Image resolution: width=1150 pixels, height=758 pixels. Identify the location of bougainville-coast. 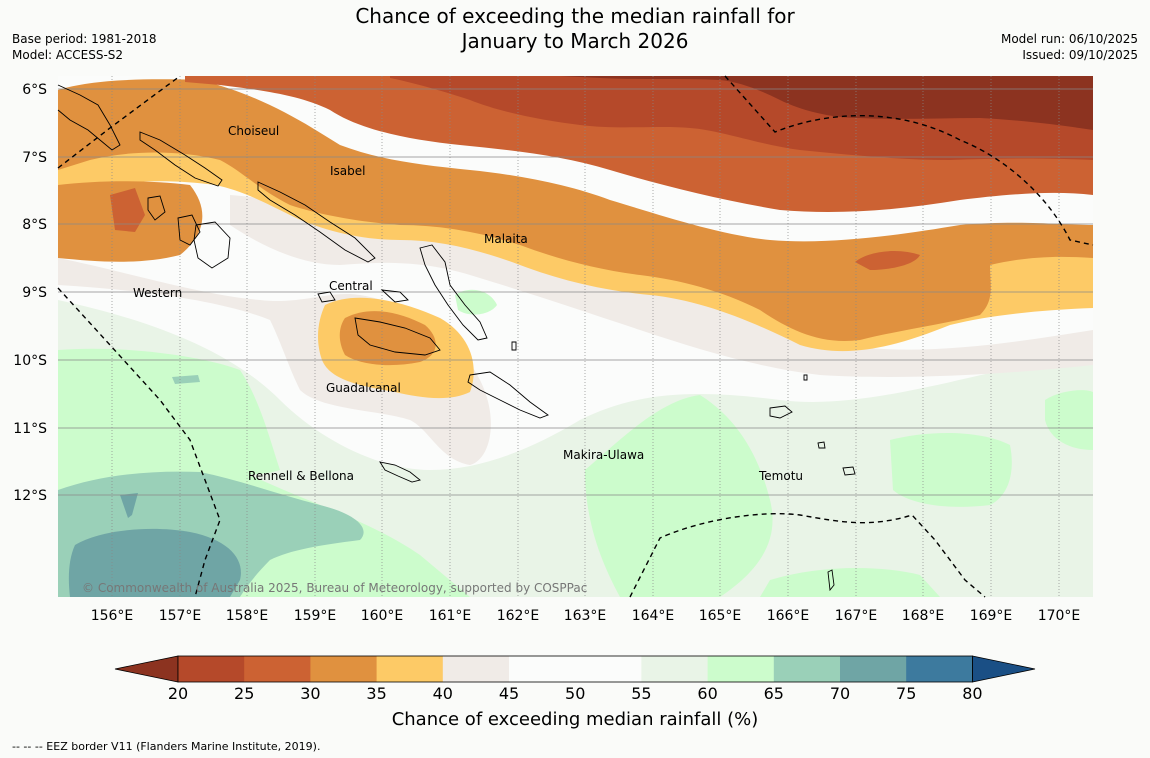
(89, 117).